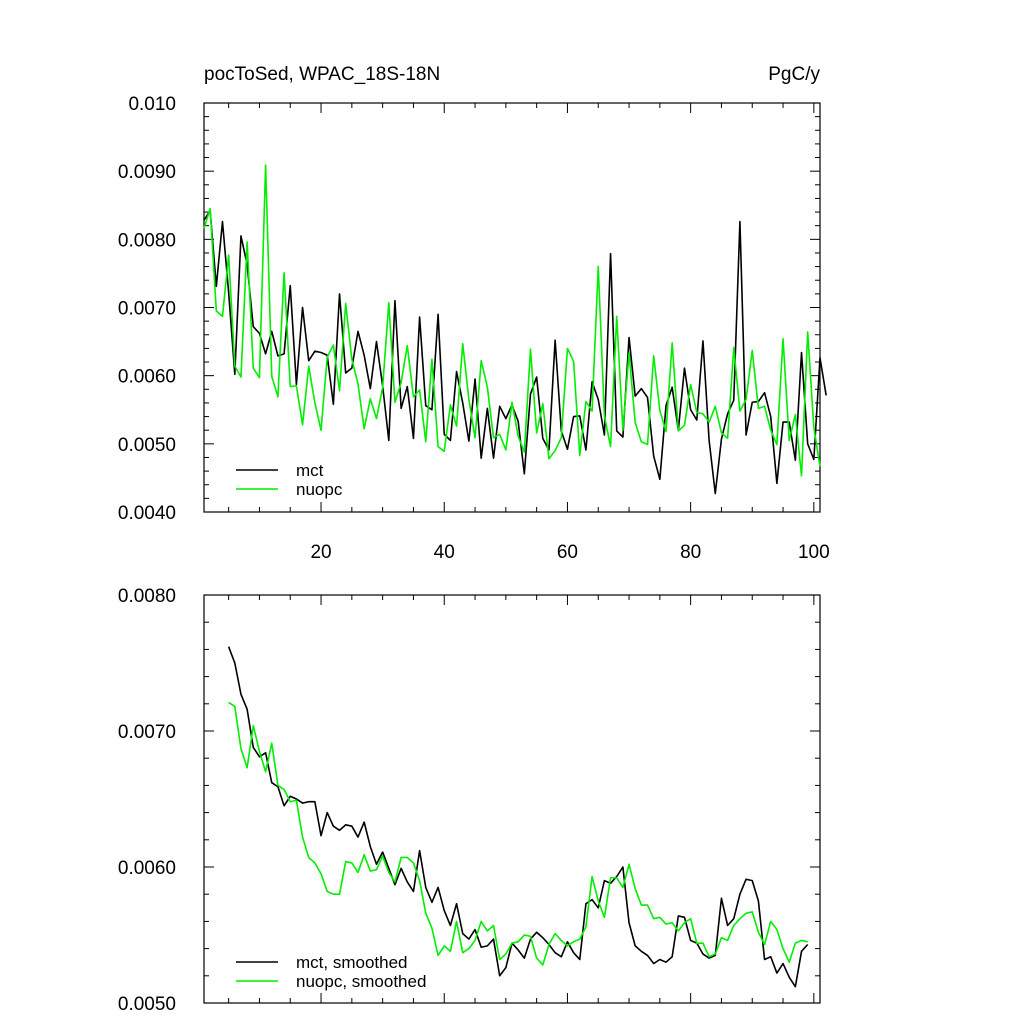 The height and width of the screenshot is (1024, 1024). Describe the element at coordinates (444, 552) in the screenshot. I see `x-tick-label: 40` at that location.